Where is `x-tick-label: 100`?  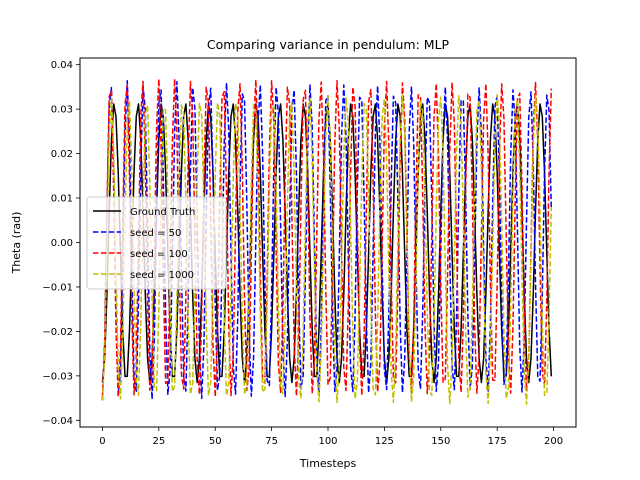
x-tick-label: 100 is located at coordinates (327, 441).